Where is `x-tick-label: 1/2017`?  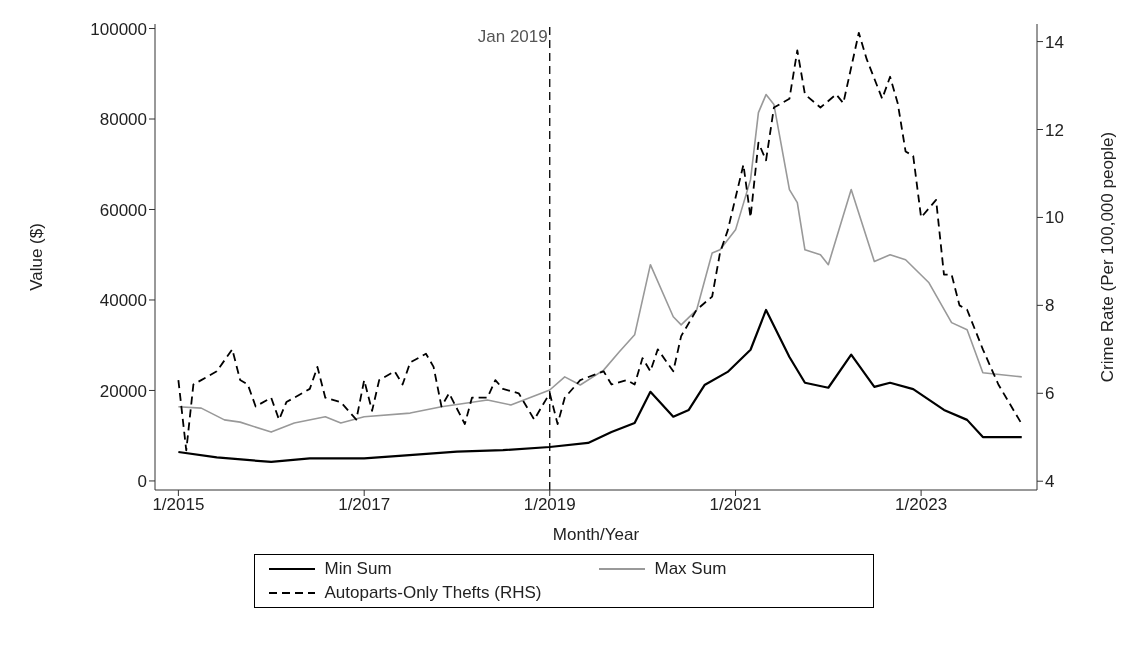
x-tick-label: 1/2017 is located at coordinates (364, 505).